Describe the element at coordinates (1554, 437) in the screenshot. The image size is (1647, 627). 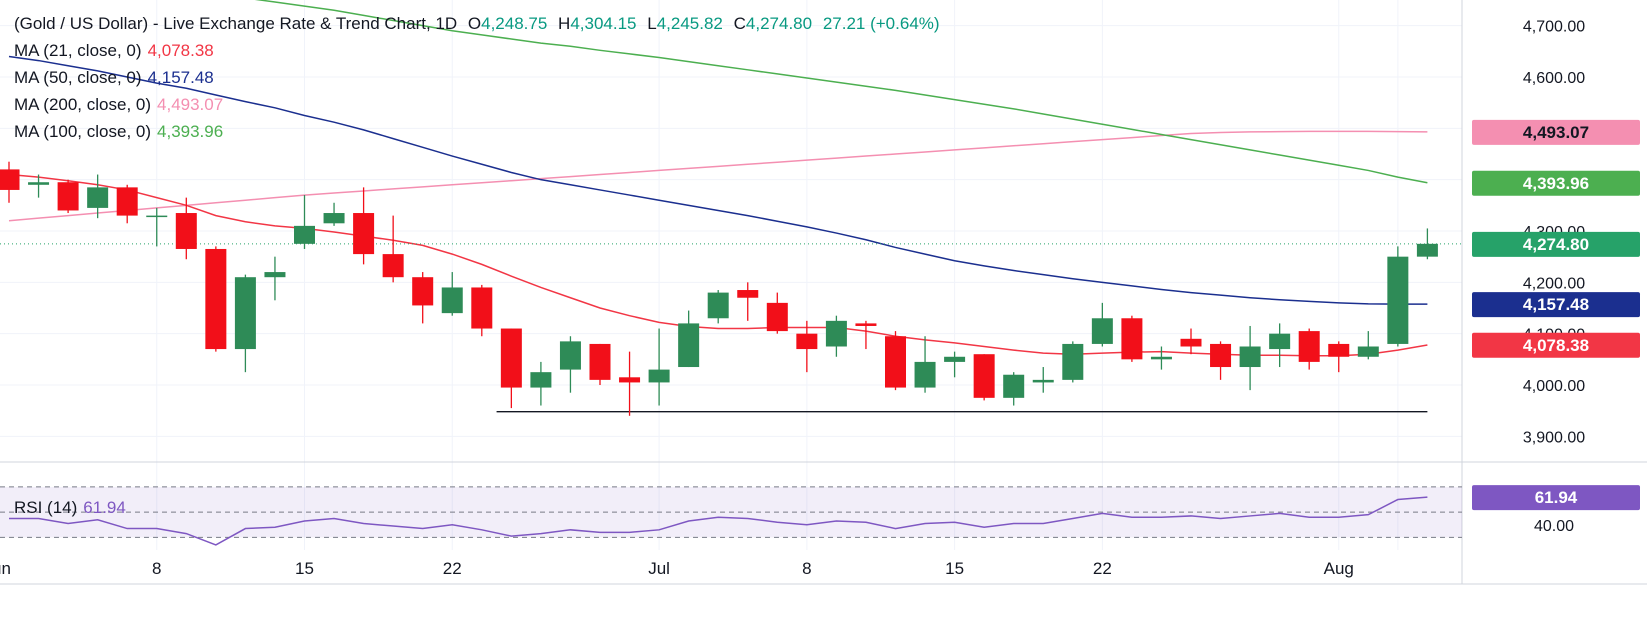
I see `price-tick-label: 3,900.00` at that location.